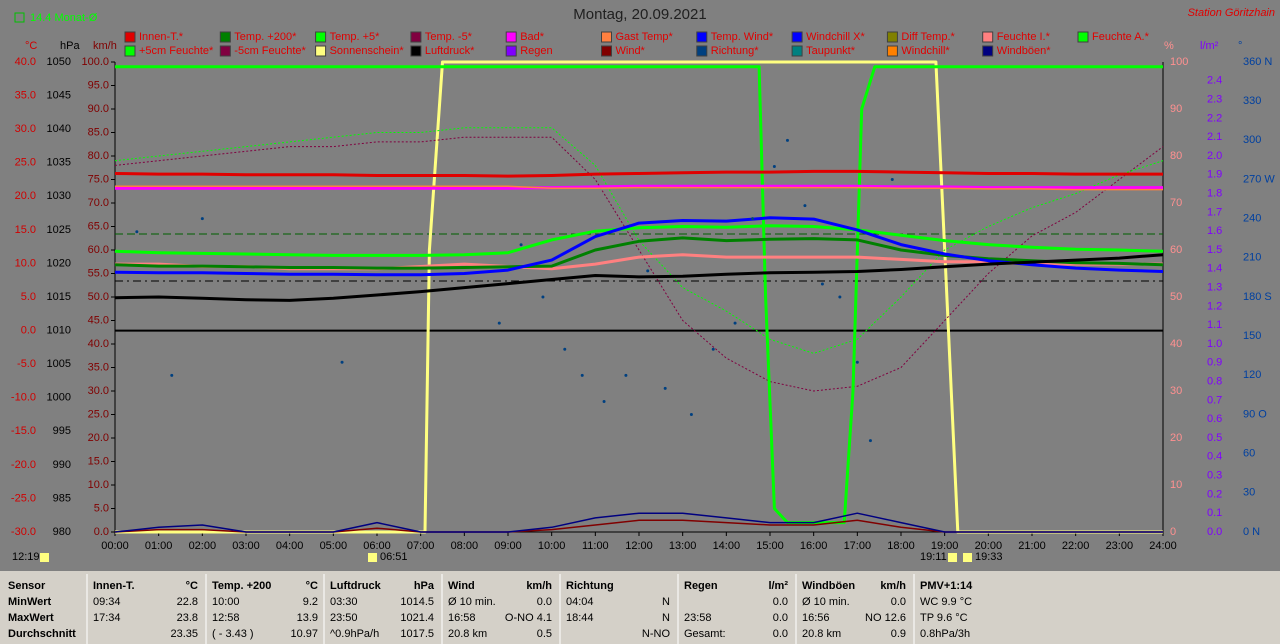 Image resolution: width=1280 pixels, height=644 pixels. I want to click on y-tick-label: 0.0, so click(1214, 532).